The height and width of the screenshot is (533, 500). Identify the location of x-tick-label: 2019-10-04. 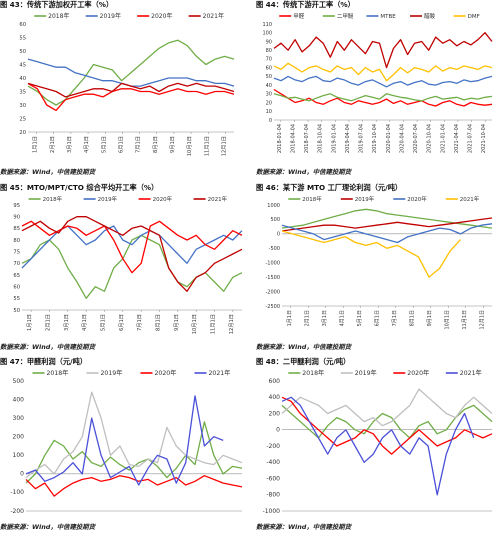
(375, 138).